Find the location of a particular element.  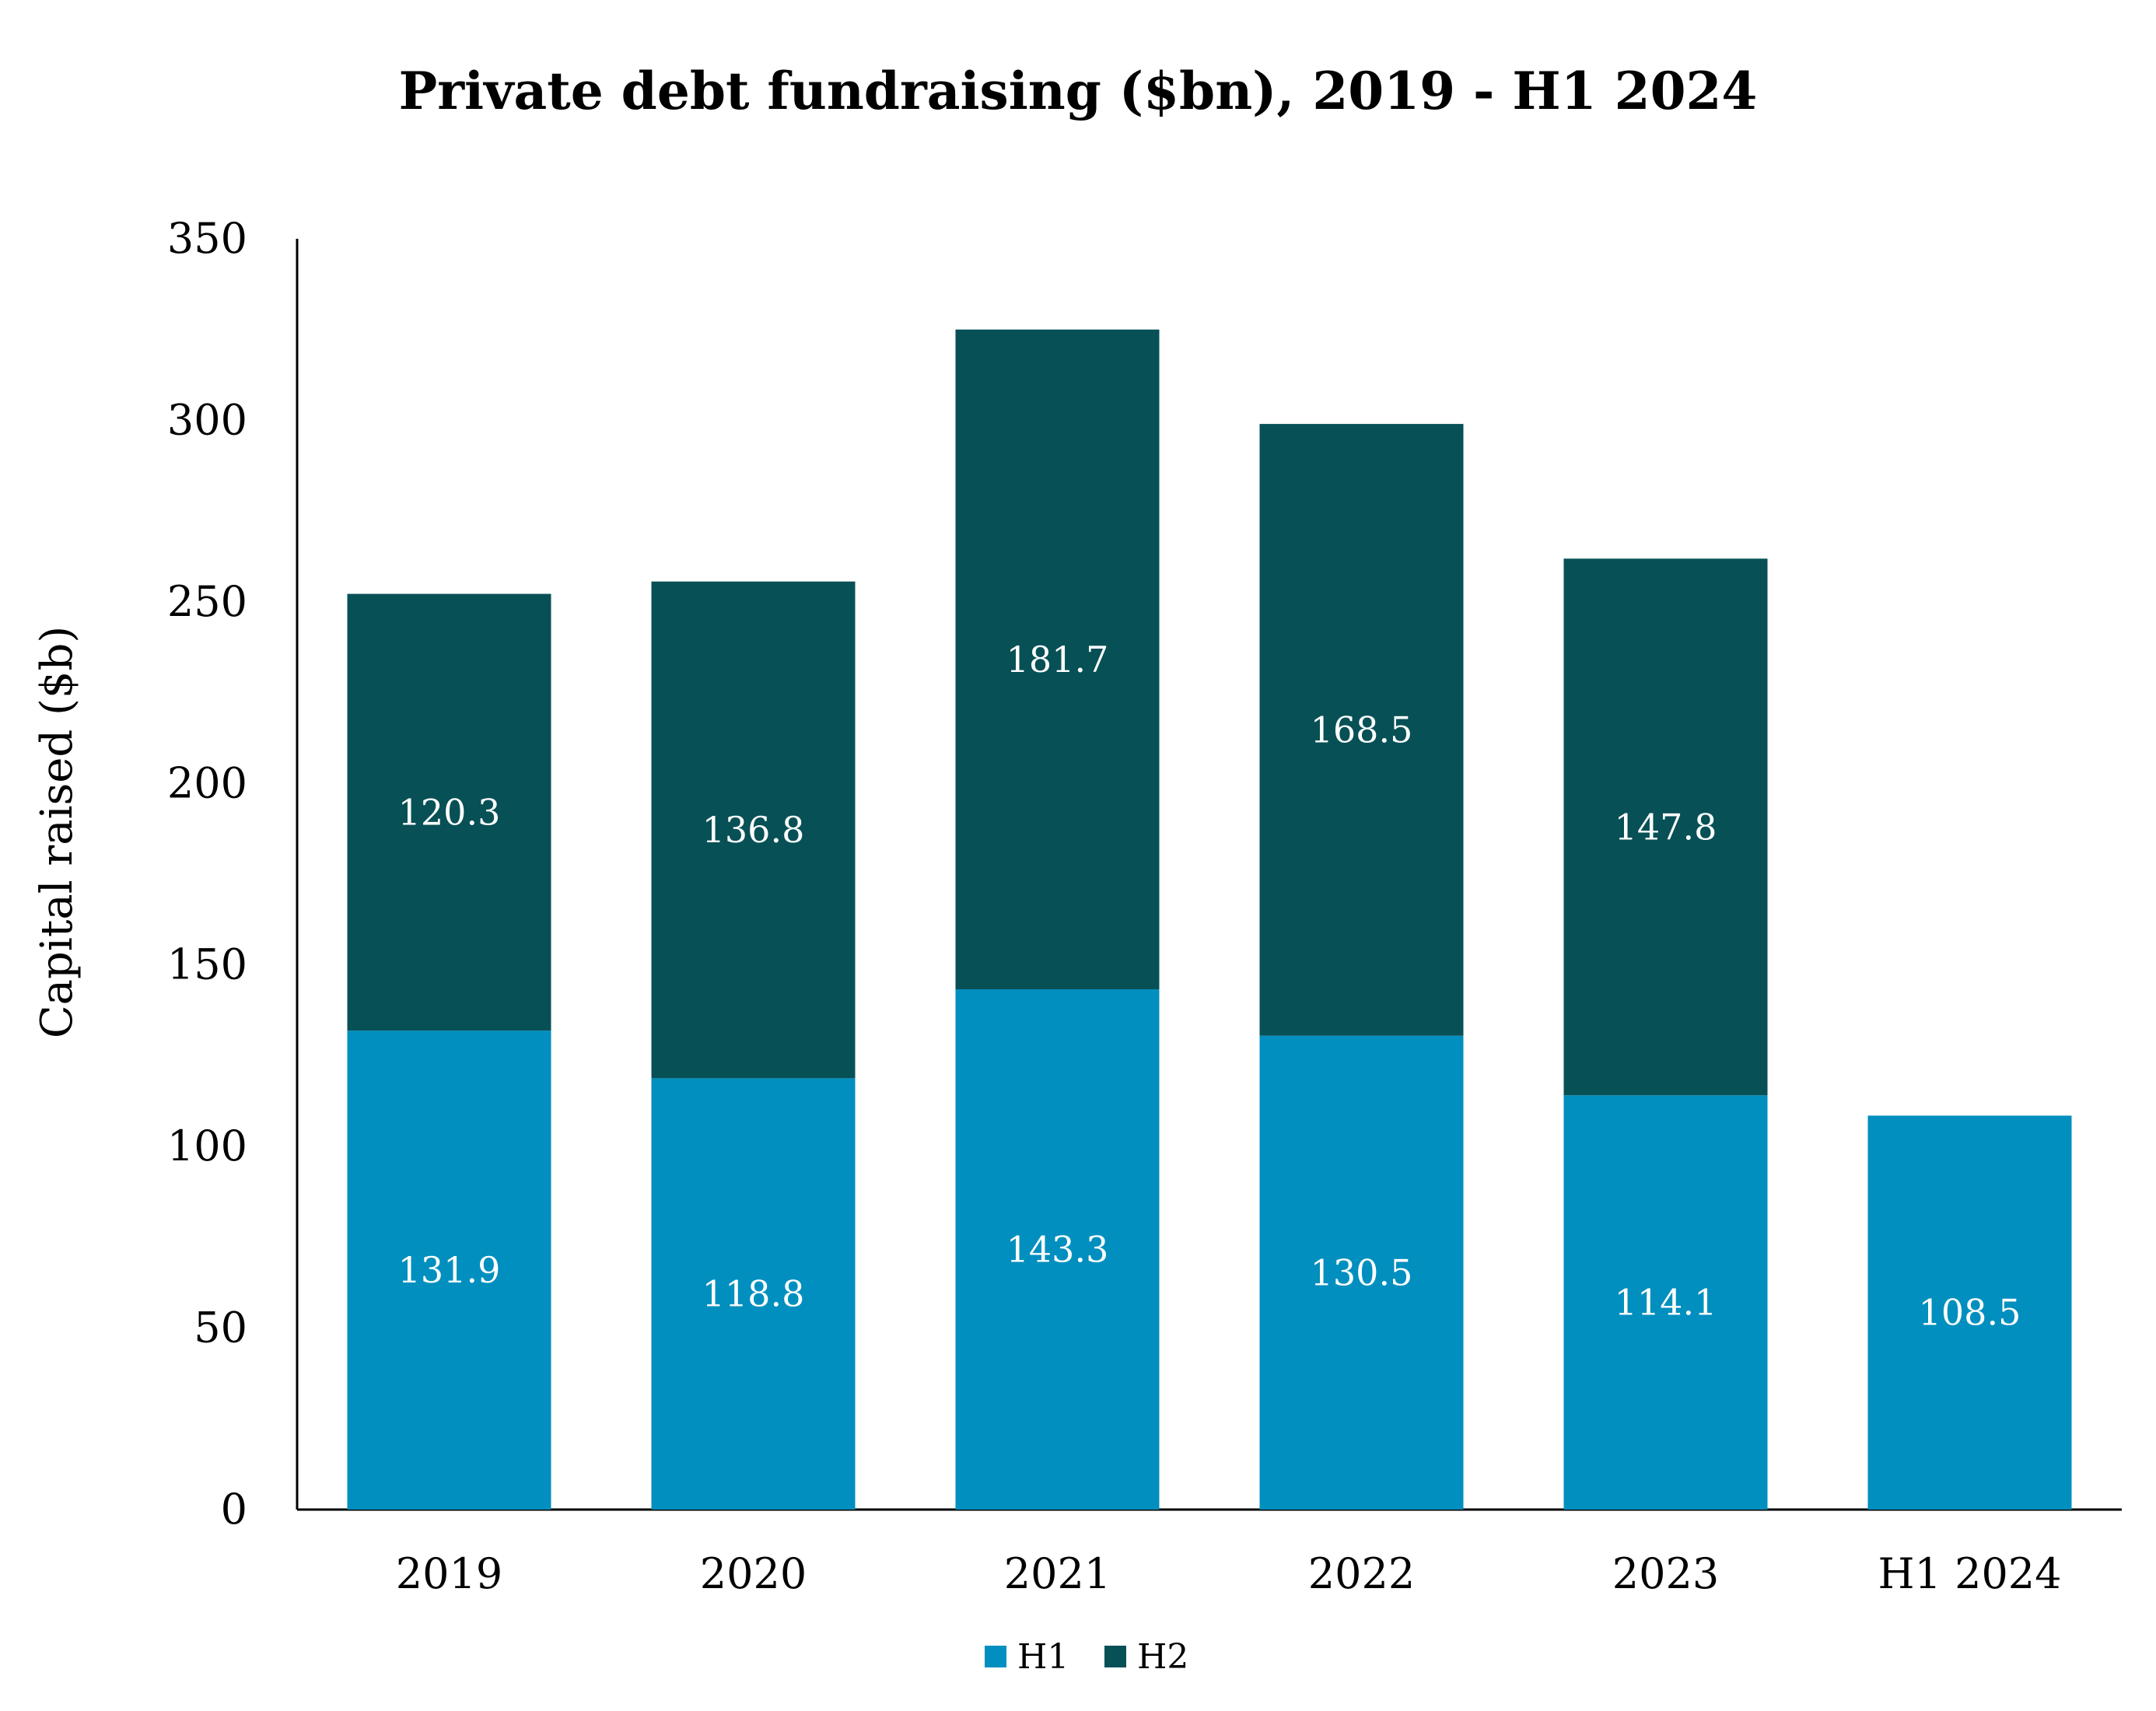

bar-h1-2019 is located at coordinates (449, 1270).